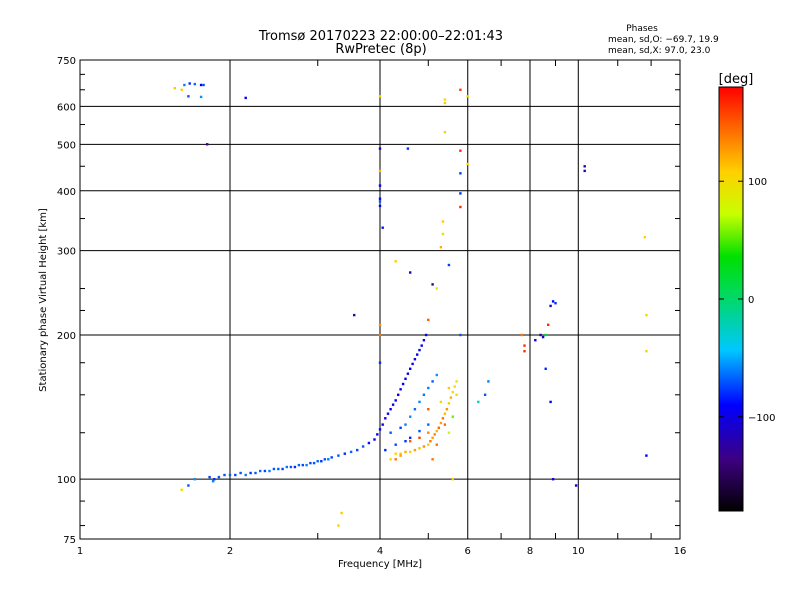  I want to click on colorbar-label: [deg], so click(736, 79).